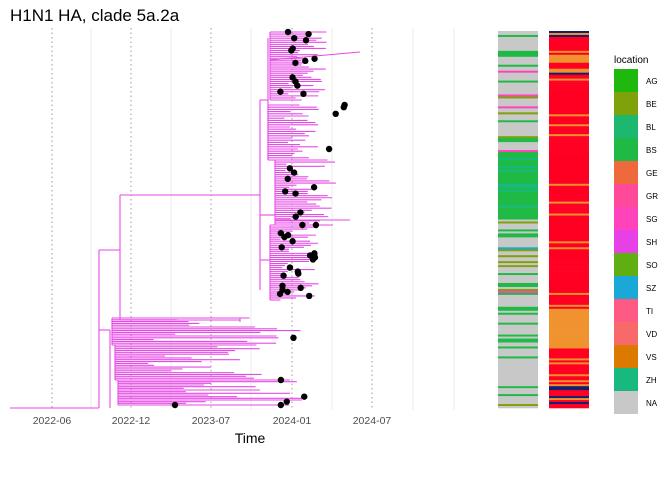 Image resolution: width=672 pixels, height=480 pixels. Describe the element at coordinates (651, 380) in the screenshot. I see `legend-label: ZH` at that location.